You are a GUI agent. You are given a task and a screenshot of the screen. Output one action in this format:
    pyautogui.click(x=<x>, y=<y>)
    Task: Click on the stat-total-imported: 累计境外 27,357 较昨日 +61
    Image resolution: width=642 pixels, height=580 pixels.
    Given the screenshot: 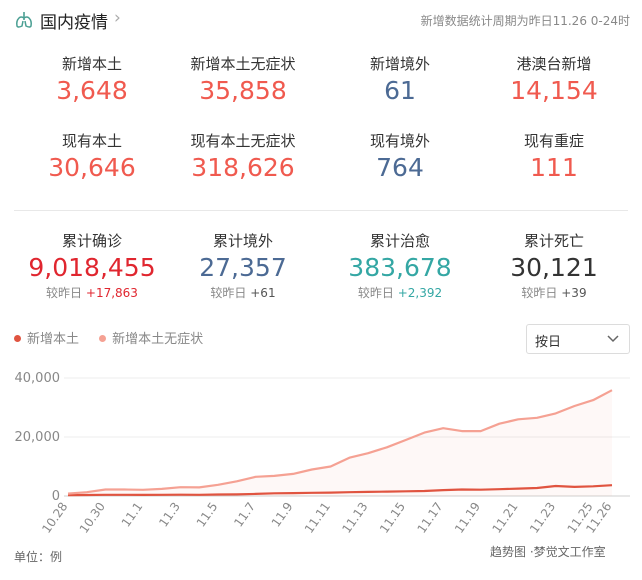 What is the action you would take?
    pyautogui.click(x=243, y=266)
    